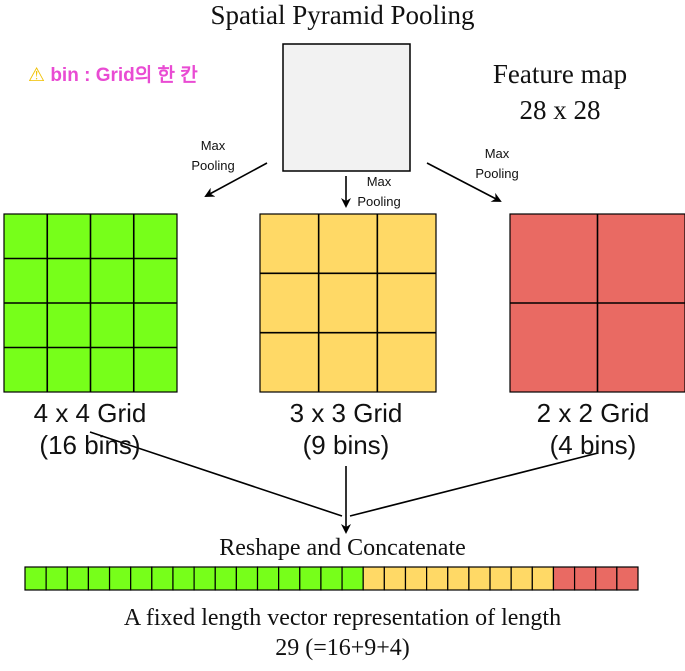 The image size is (685, 671). I want to click on reshape-label: Reshape and Concatenate, so click(342, 548).